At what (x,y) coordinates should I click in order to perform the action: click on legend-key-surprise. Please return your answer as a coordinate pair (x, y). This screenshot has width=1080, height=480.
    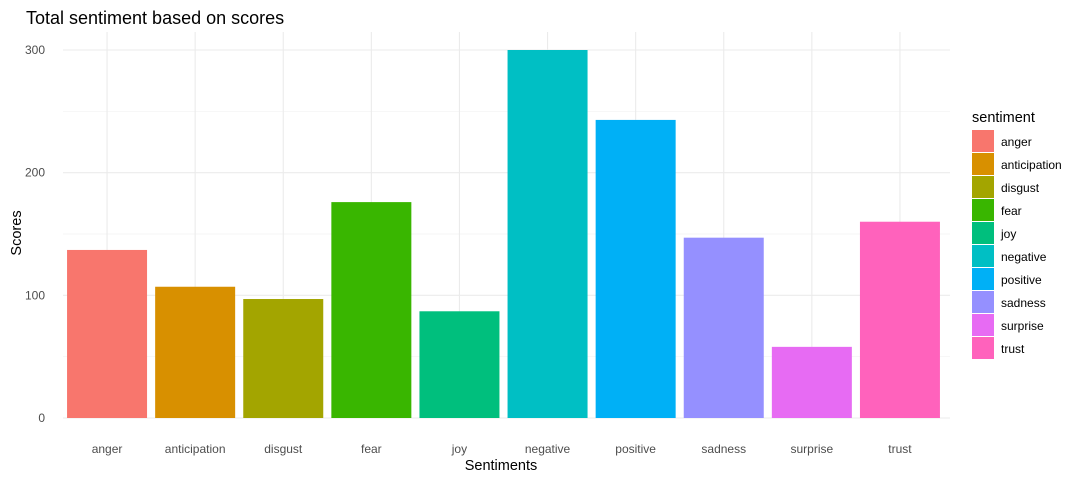
    Looking at the image, I should click on (983, 325).